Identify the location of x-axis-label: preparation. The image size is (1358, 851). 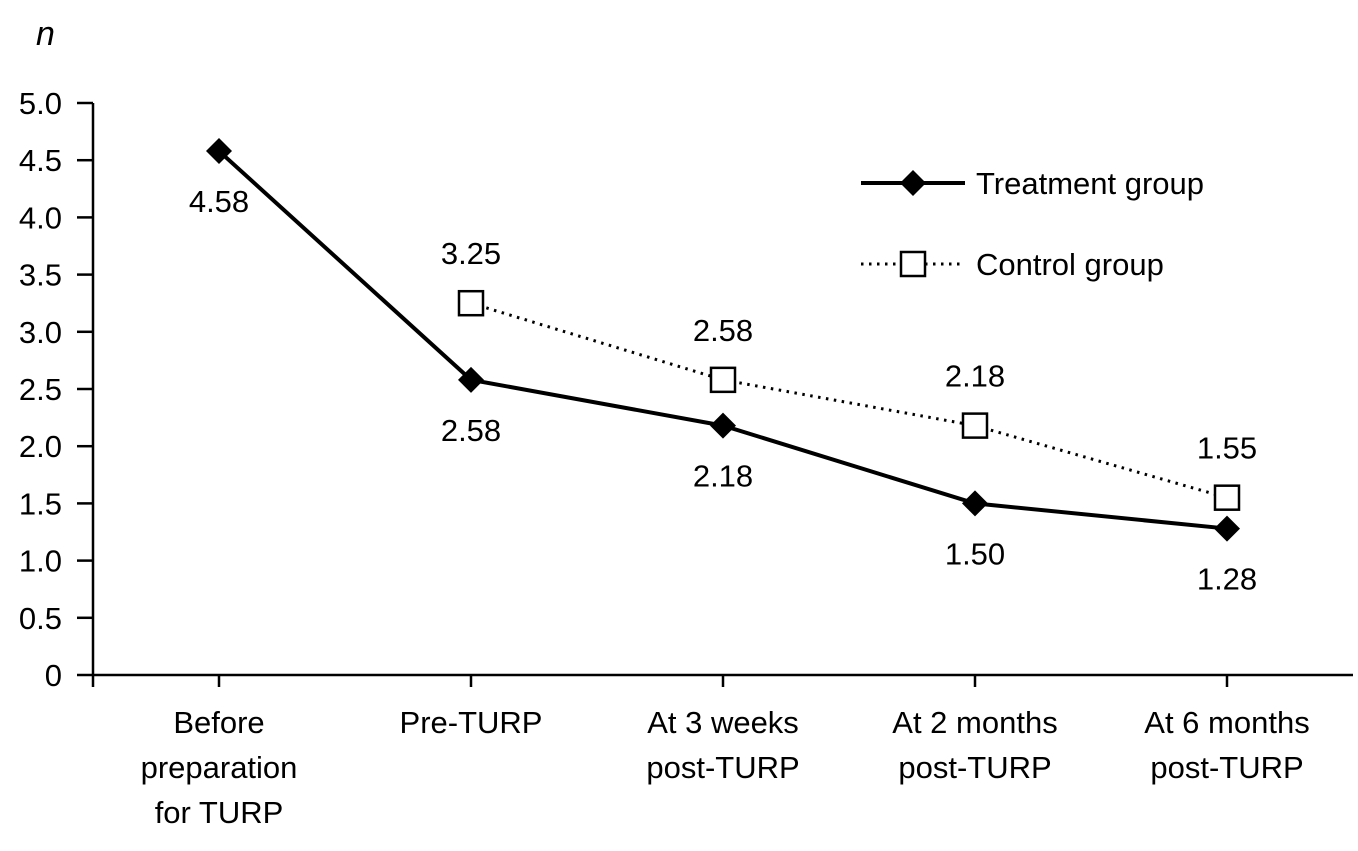
(219, 767).